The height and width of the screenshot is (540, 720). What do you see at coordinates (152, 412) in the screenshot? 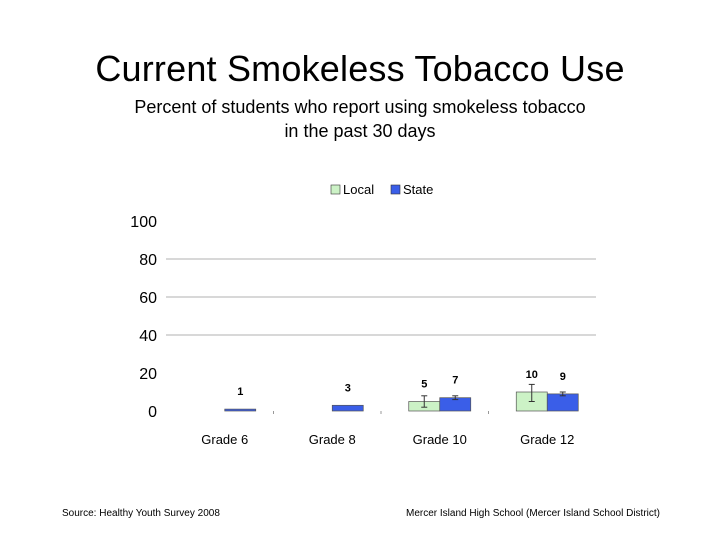
I see `y-tick-label: 0` at bounding box center [152, 412].